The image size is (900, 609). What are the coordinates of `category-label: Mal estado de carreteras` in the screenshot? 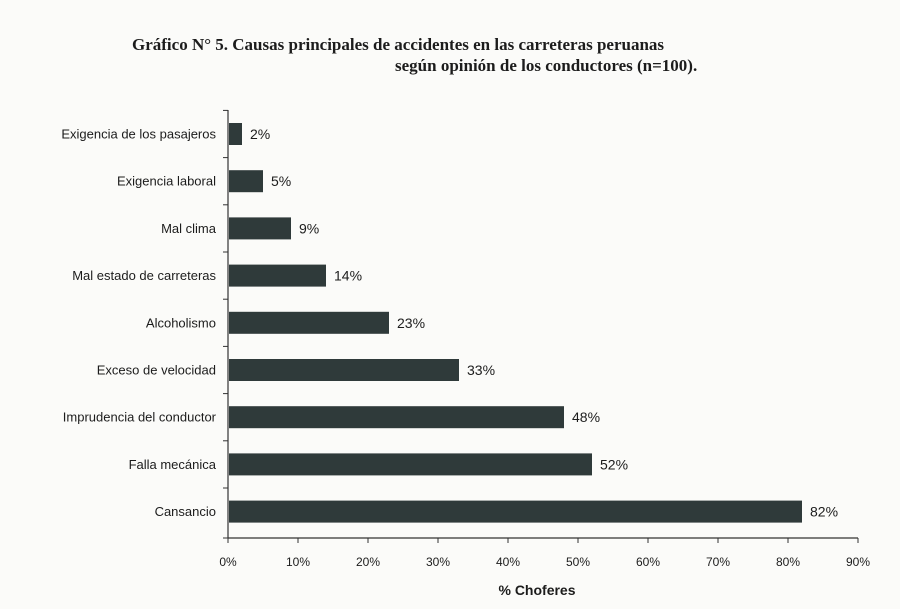 It's located at (144, 275).